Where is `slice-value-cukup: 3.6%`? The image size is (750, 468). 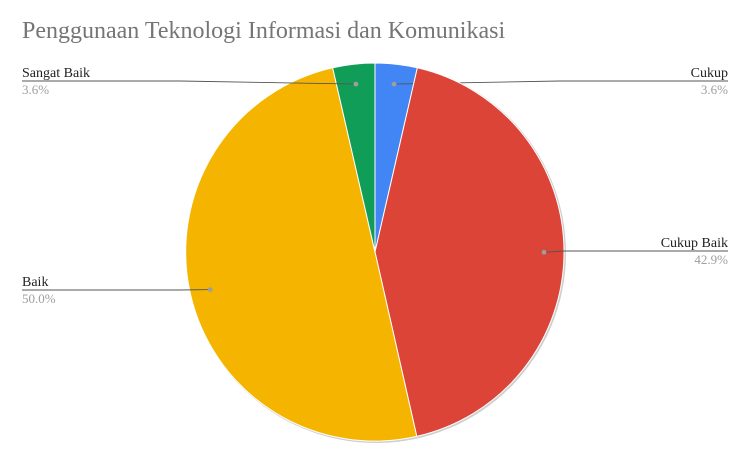 slice-value-cukup: 3.6% is located at coordinates (714, 89).